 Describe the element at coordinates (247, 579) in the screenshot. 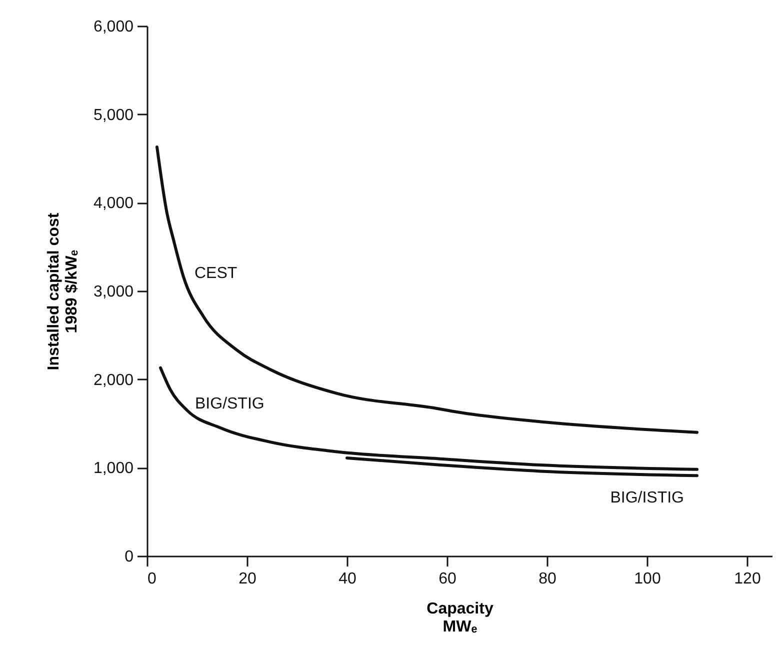

I see `x-tick-label: 20` at that location.